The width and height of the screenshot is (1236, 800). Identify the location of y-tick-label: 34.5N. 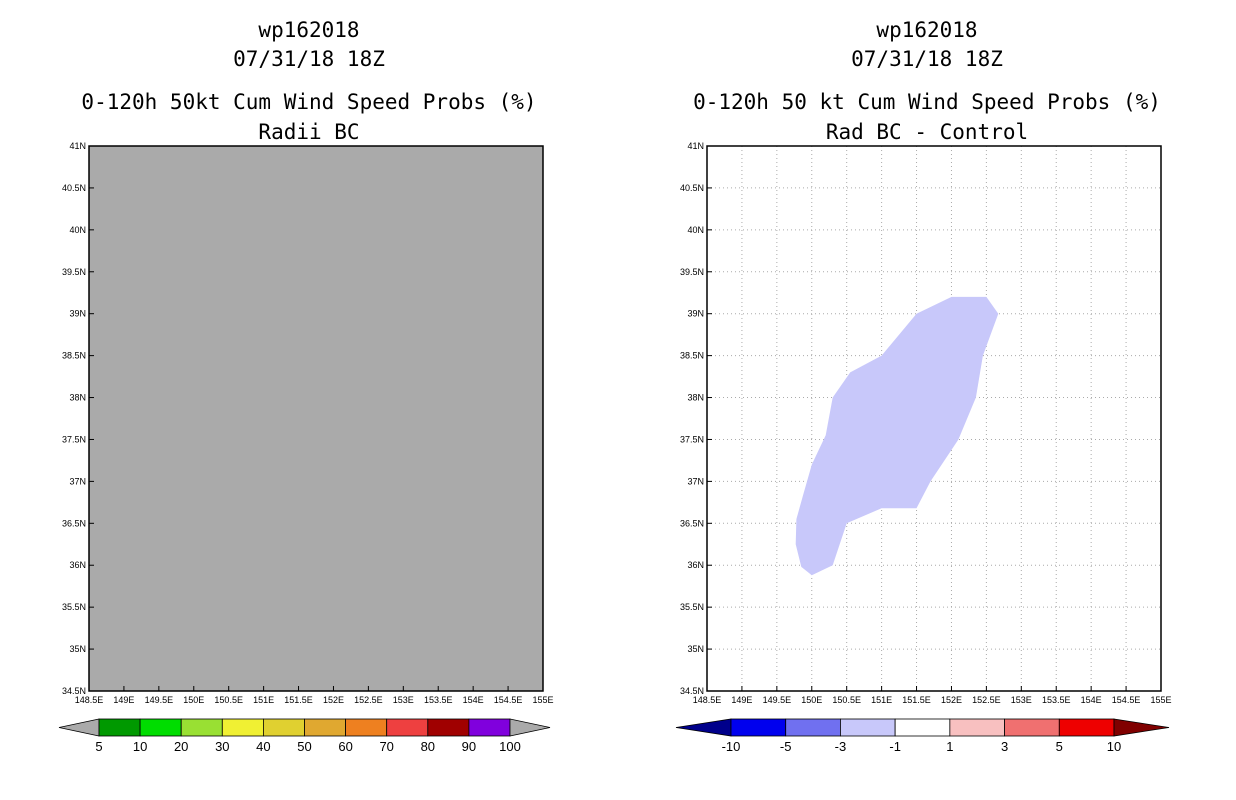
(74, 691).